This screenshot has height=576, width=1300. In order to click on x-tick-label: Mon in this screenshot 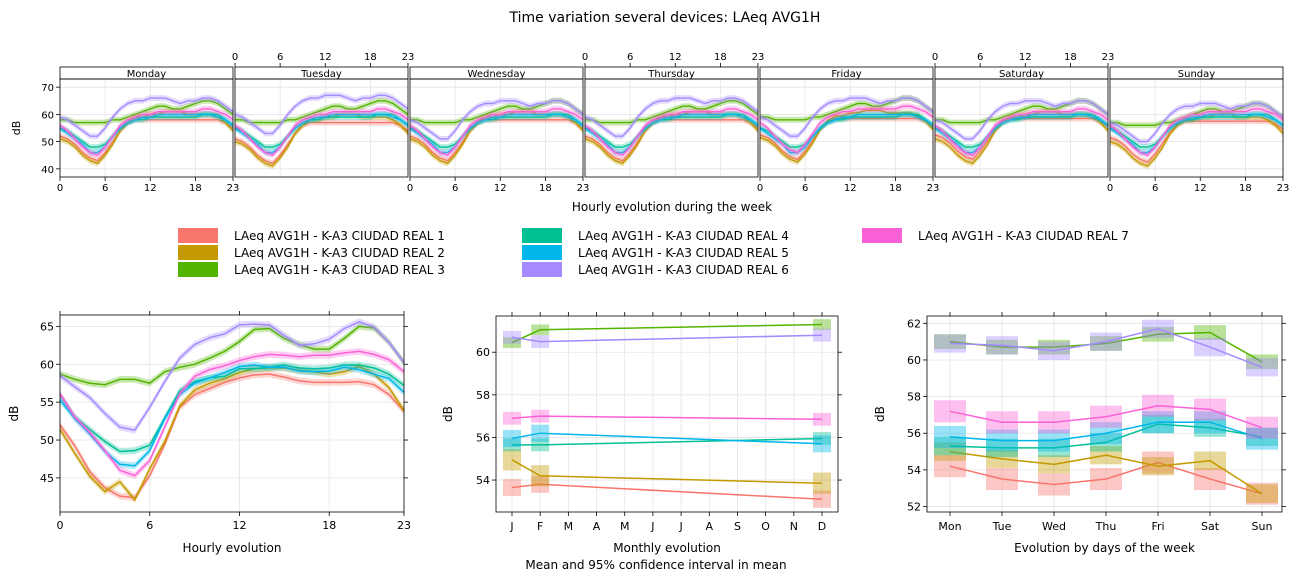, I will do `click(949, 526)`.